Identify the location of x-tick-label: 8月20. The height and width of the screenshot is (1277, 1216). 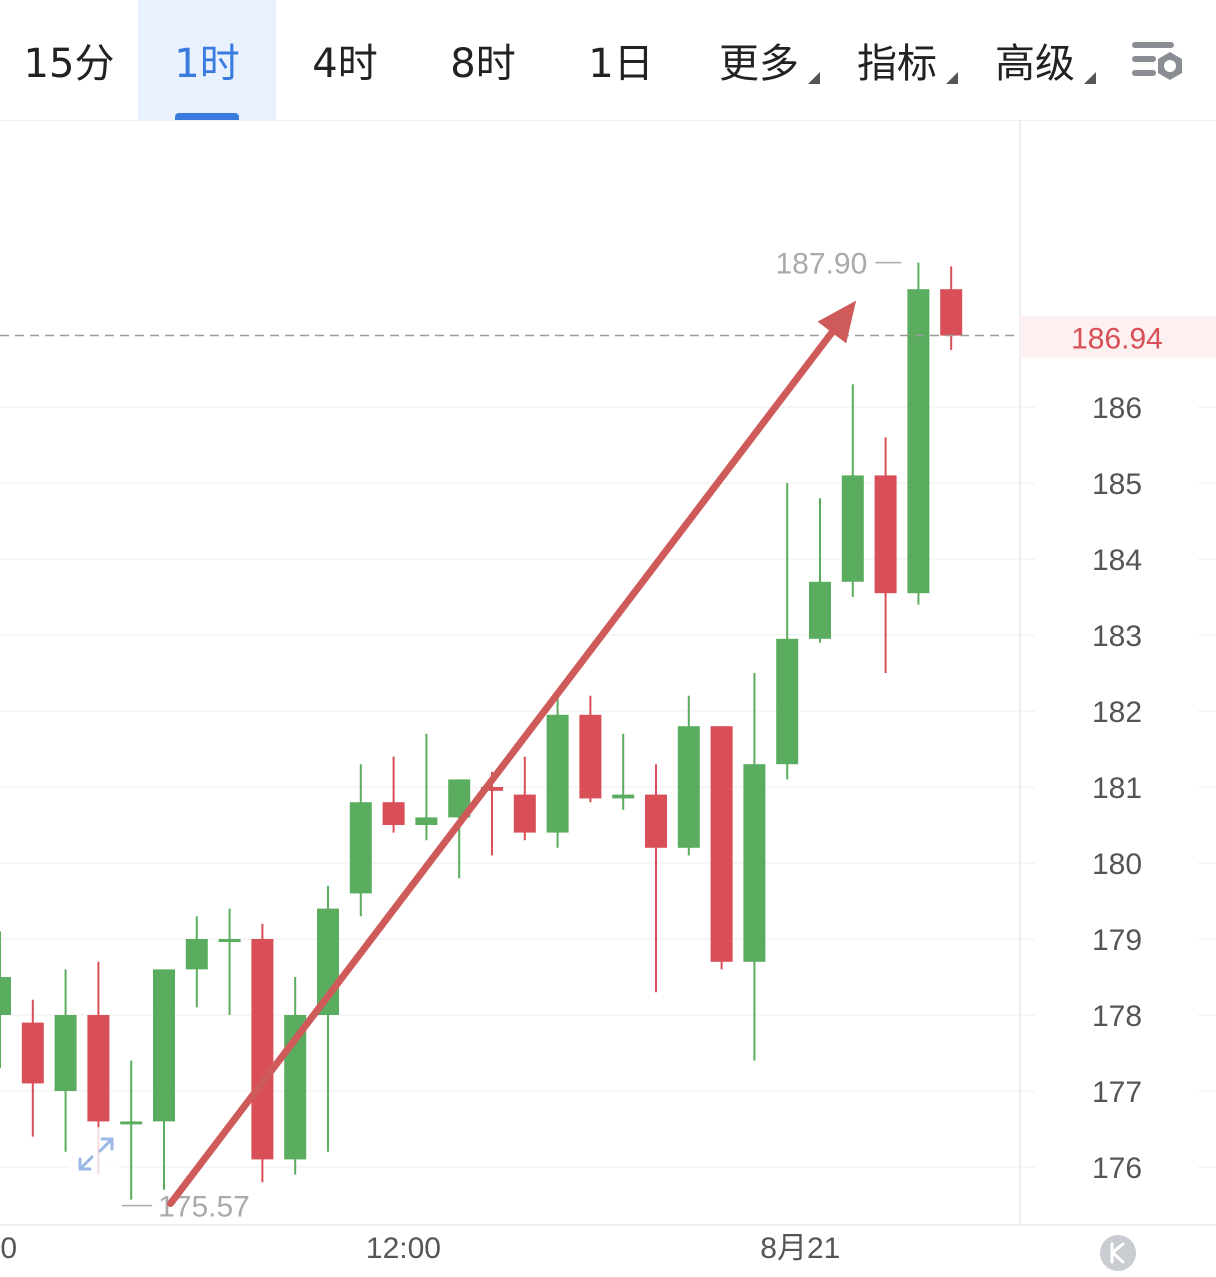
(8, 1248).